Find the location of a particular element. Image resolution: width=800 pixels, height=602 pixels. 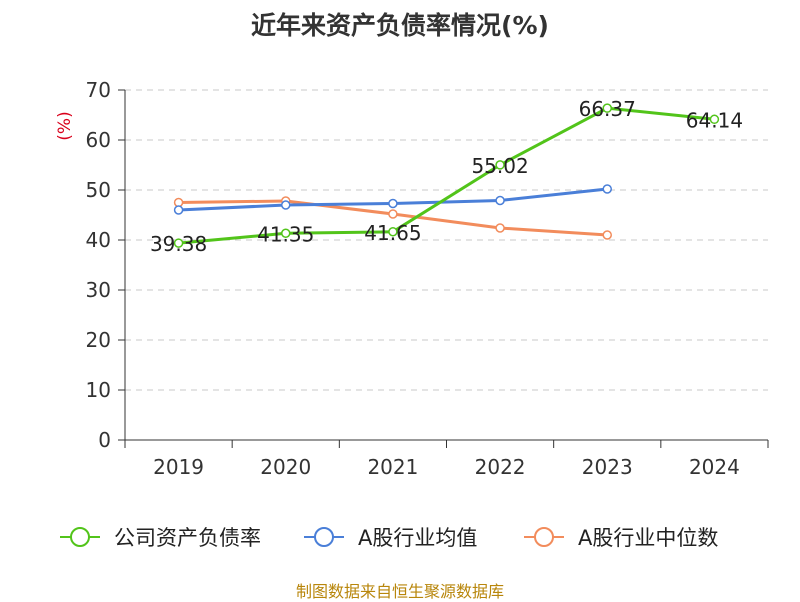

data-label: 66.37 is located at coordinates (607, 109).